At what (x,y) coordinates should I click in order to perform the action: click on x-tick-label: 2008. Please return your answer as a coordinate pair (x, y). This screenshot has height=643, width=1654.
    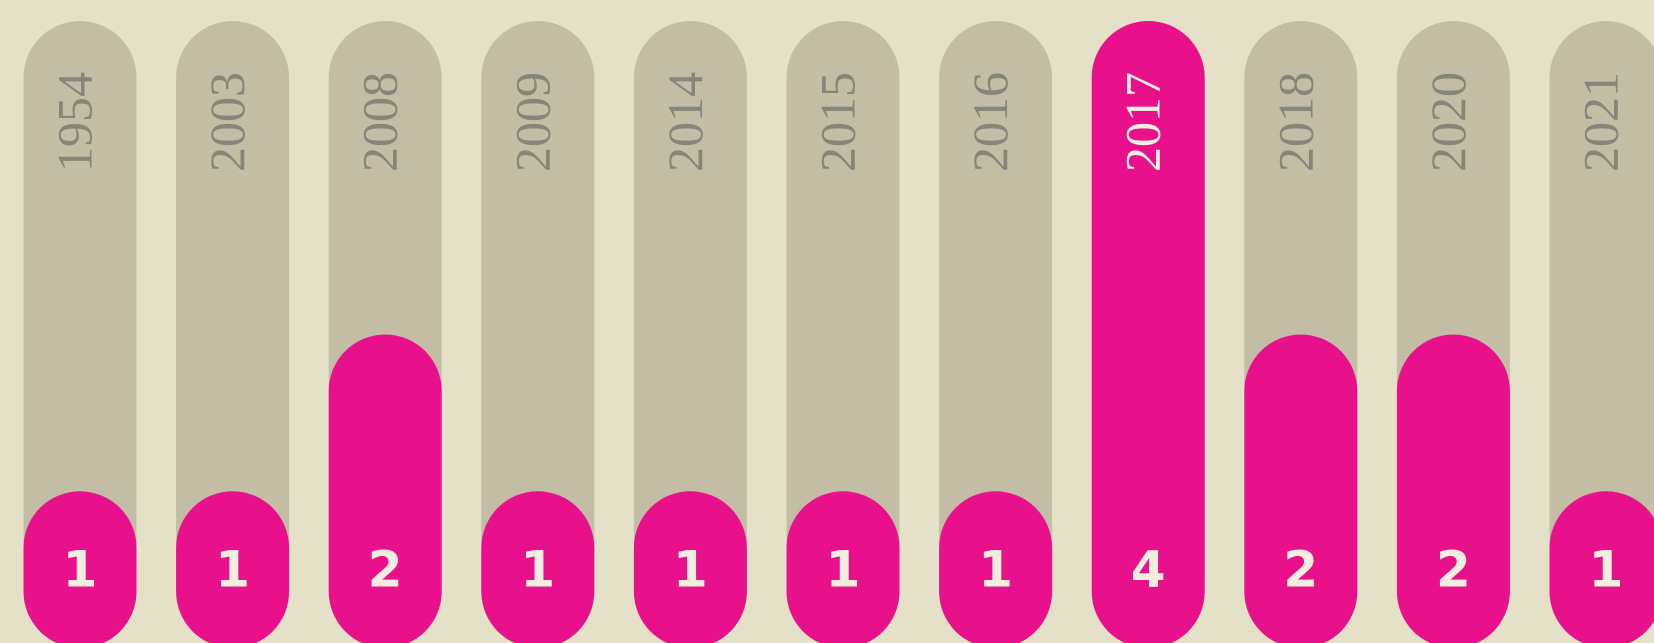
    Looking at the image, I should click on (380, 122).